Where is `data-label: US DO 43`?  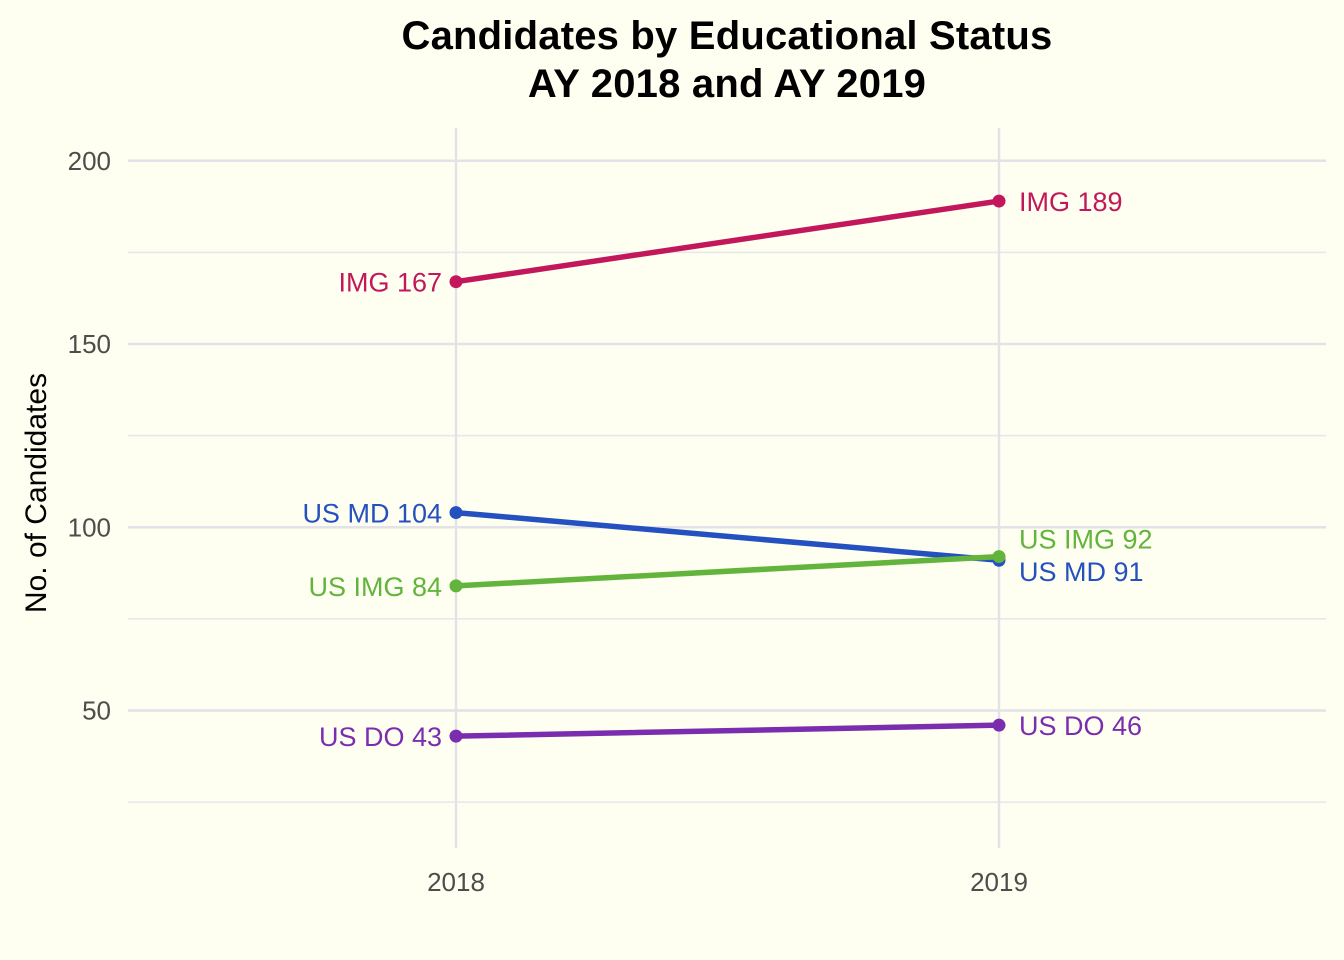 data-label: US DO 43 is located at coordinates (380, 737).